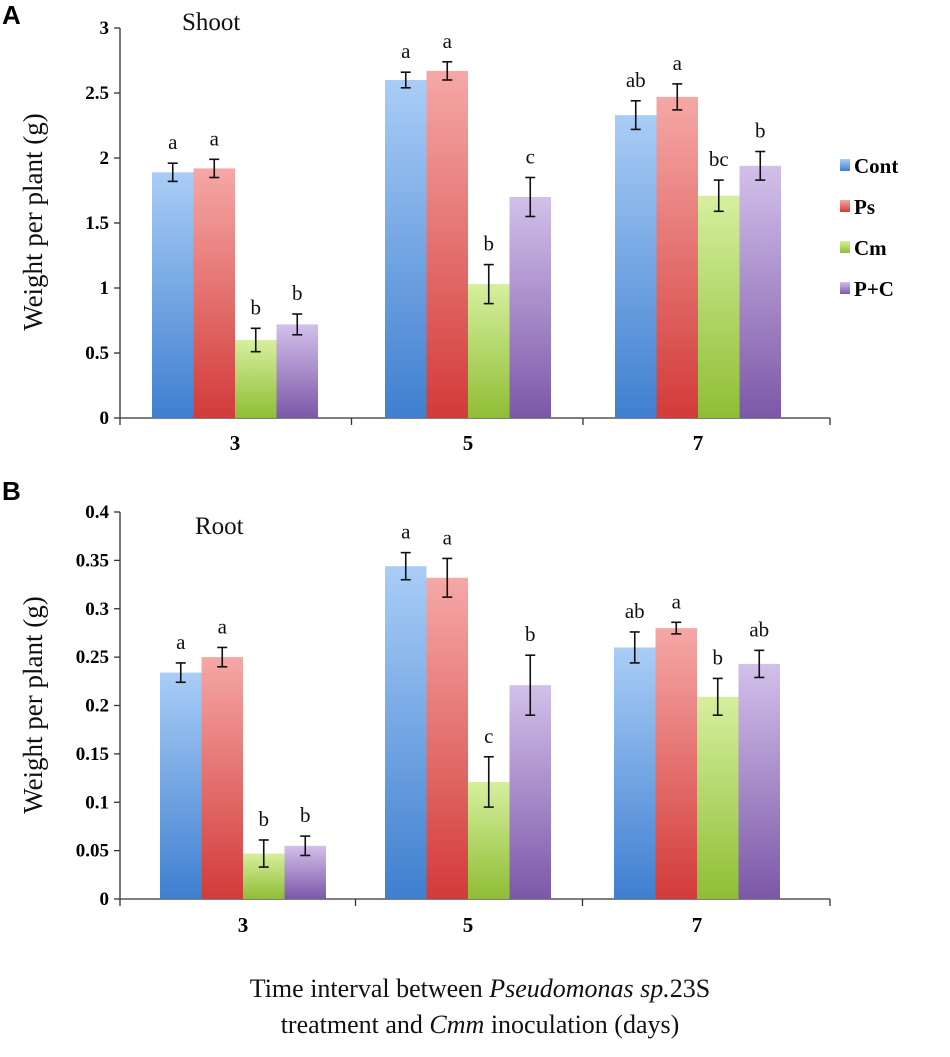 Image resolution: width=950 pixels, height=1057 pixels. Describe the element at coordinates (105, 288) in the screenshot. I see `y-tick-label: 1` at that location.